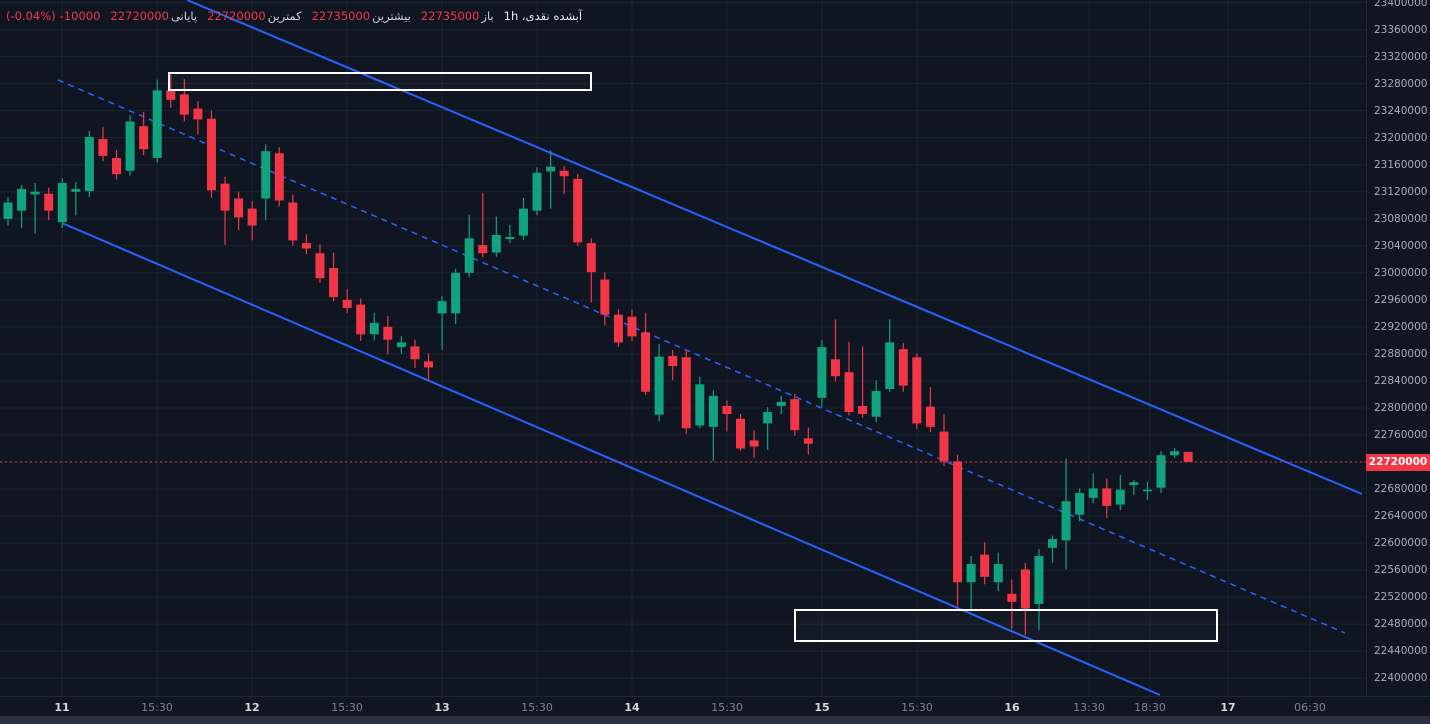 The height and width of the screenshot is (724, 1430). I want to click on time-axis-day-label: 17, so click(1228, 707).